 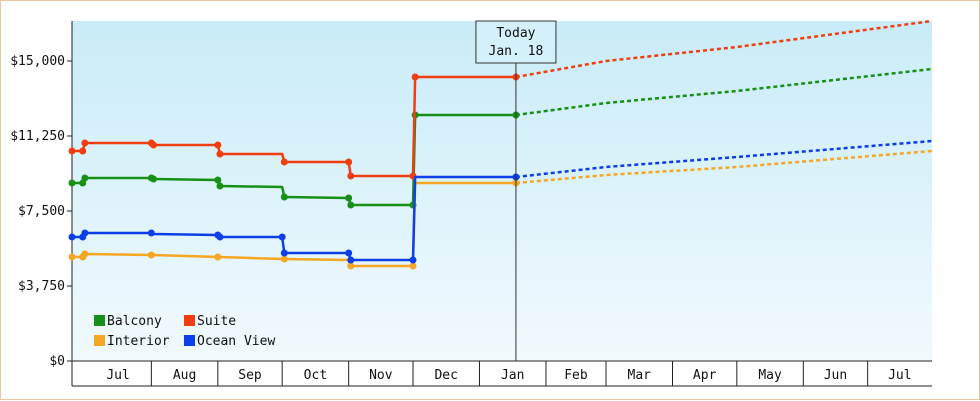 I want to click on forecast-line-ocean-view, so click(x=724, y=159).